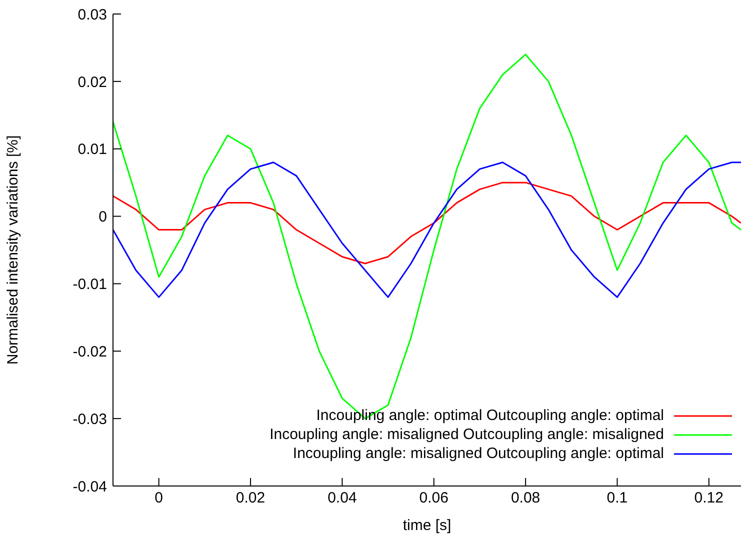  What do you see at coordinates (89, 419) in the screenshot?
I see `y-tick-label: -0.03` at bounding box center [89, 419].